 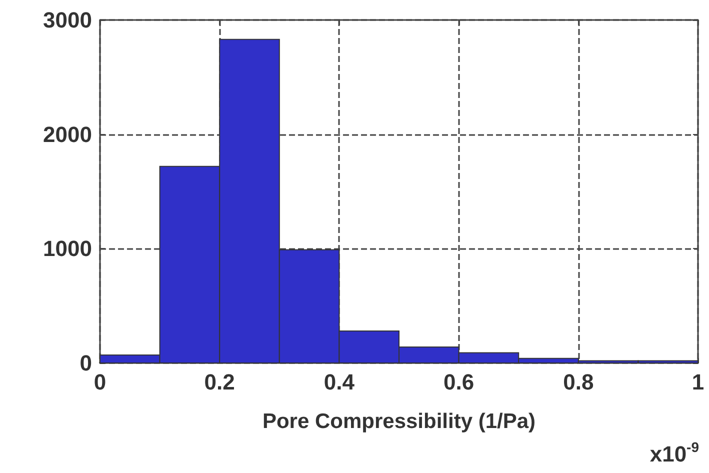 I want to click on x-tick-label: 0.4, so click(x=340, y=382).